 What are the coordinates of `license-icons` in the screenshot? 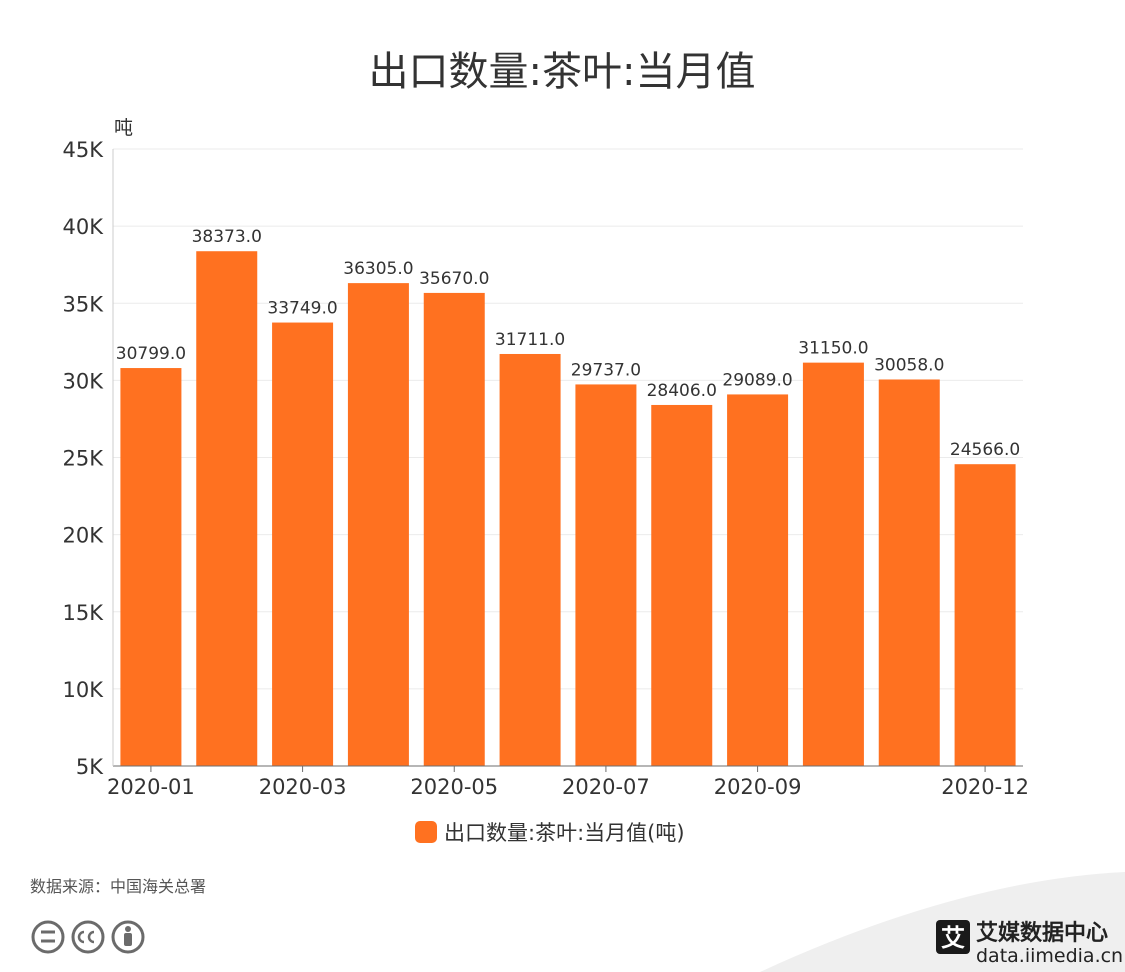 It's located at (88, 937).